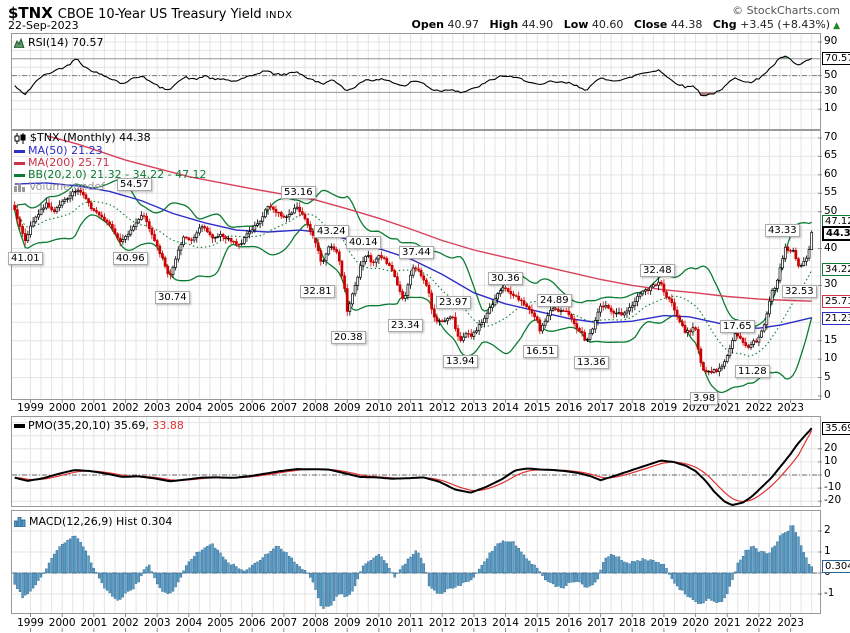  Describe the element at coordinates (410, 408) in the screenshot. I see `x-axis-year-label: 2011` at that location.